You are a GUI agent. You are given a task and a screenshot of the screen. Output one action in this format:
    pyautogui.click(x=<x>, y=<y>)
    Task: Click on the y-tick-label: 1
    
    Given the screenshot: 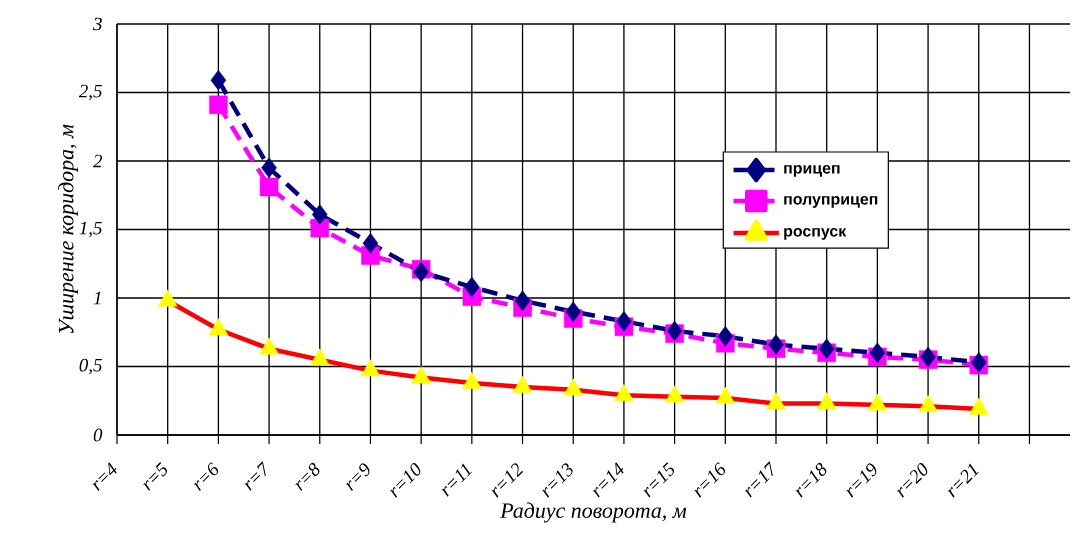 What is the action you would take?
    pyautogui.click(x=97, y=298)
    